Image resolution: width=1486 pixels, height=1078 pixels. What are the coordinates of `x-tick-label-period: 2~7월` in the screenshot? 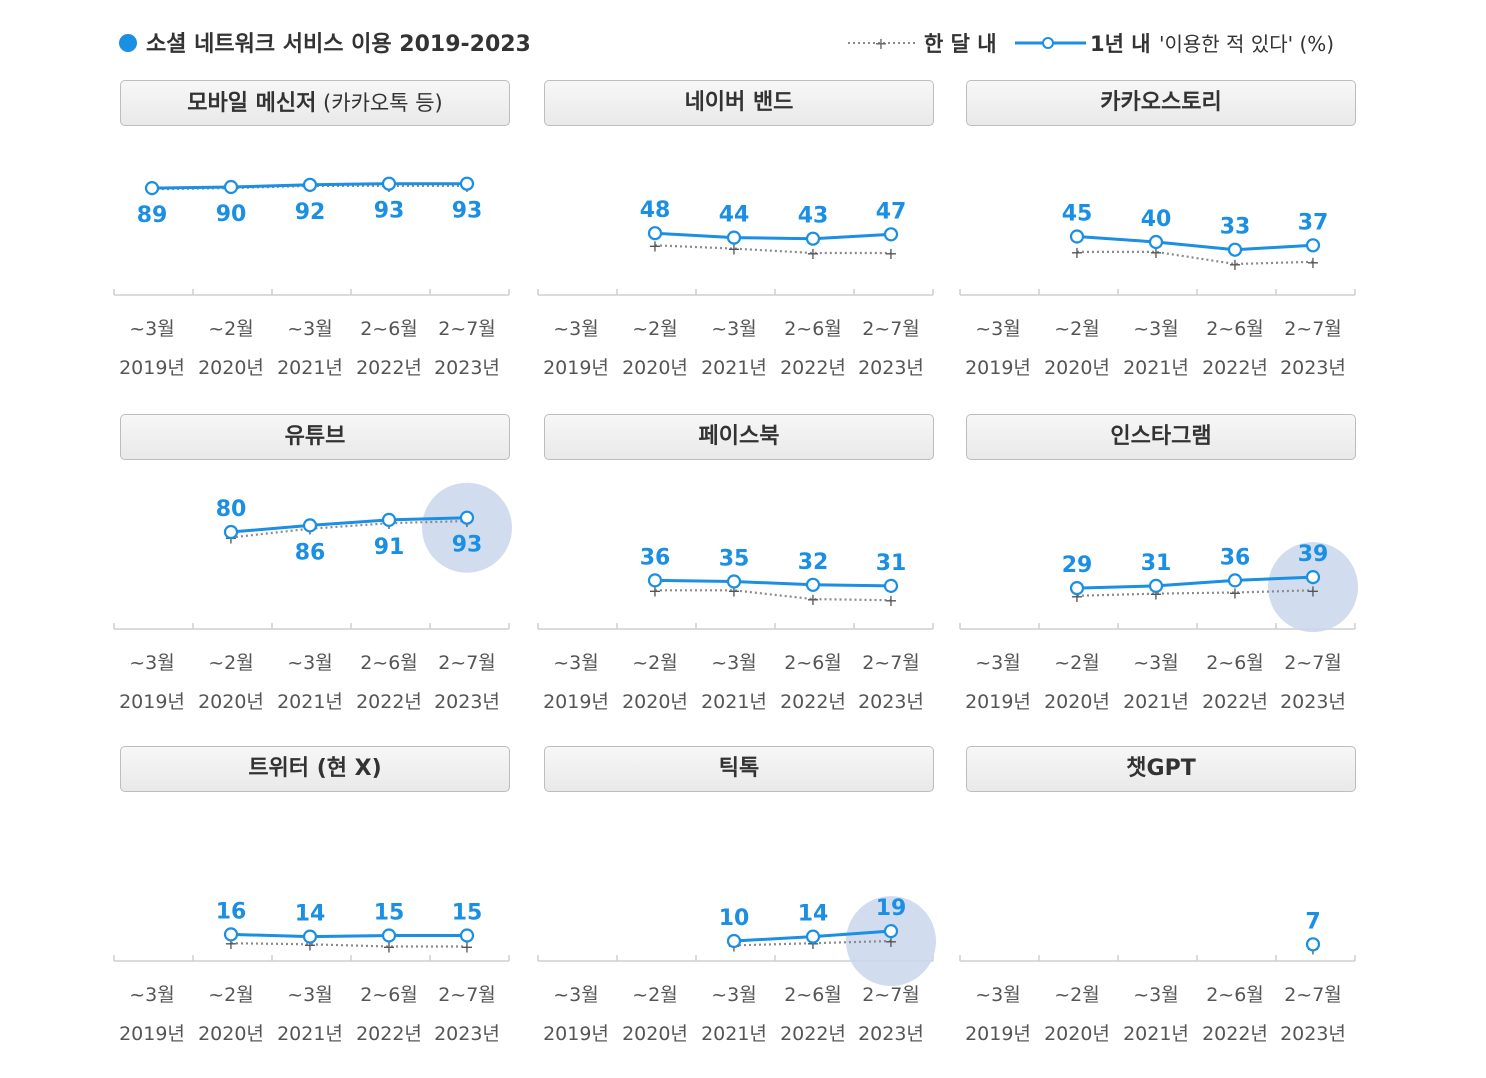 It's located at (891, 329).